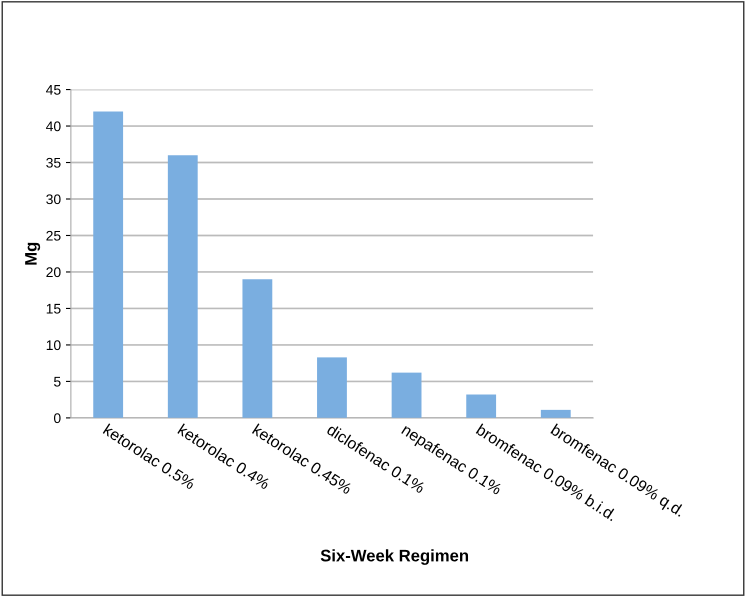 This screenshot has width=746, height=597. Describe the element at coordinates (57, 418) in the screenshot. I see `y-tick-label: 0` at that location.